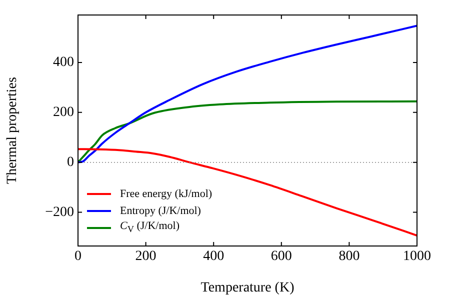 Image resolution: width=450 pixels, height=300 pixels. Describe the element at coordinates (63, 62) in the screenshot. I see `y-tick-label: 400` at that location.